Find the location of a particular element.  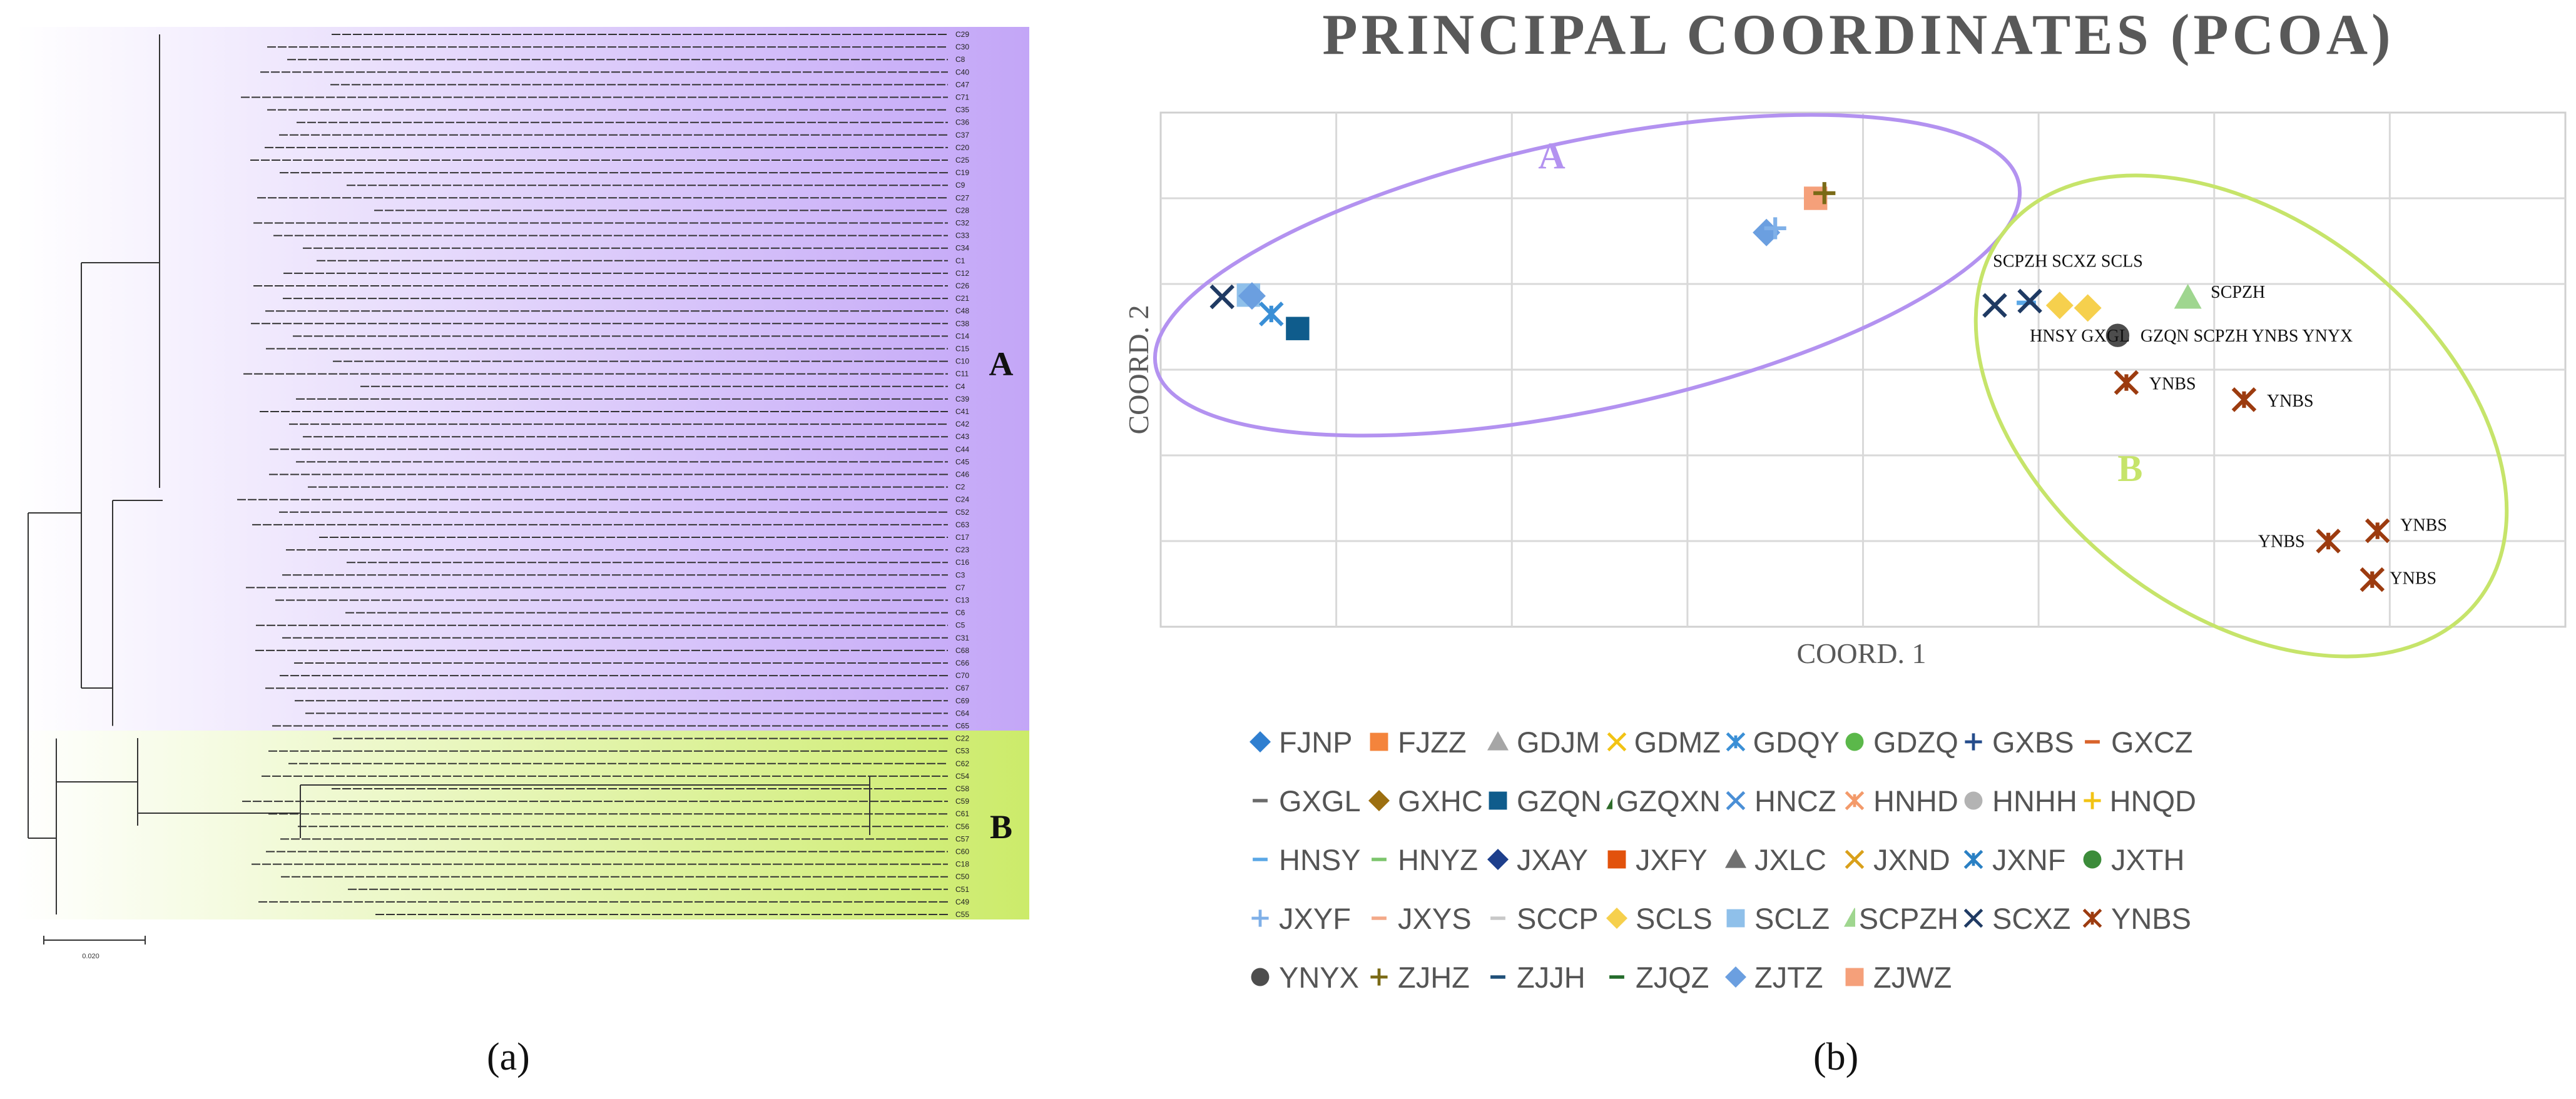

leaf-label: C40 is located at coordinates (962, 72).